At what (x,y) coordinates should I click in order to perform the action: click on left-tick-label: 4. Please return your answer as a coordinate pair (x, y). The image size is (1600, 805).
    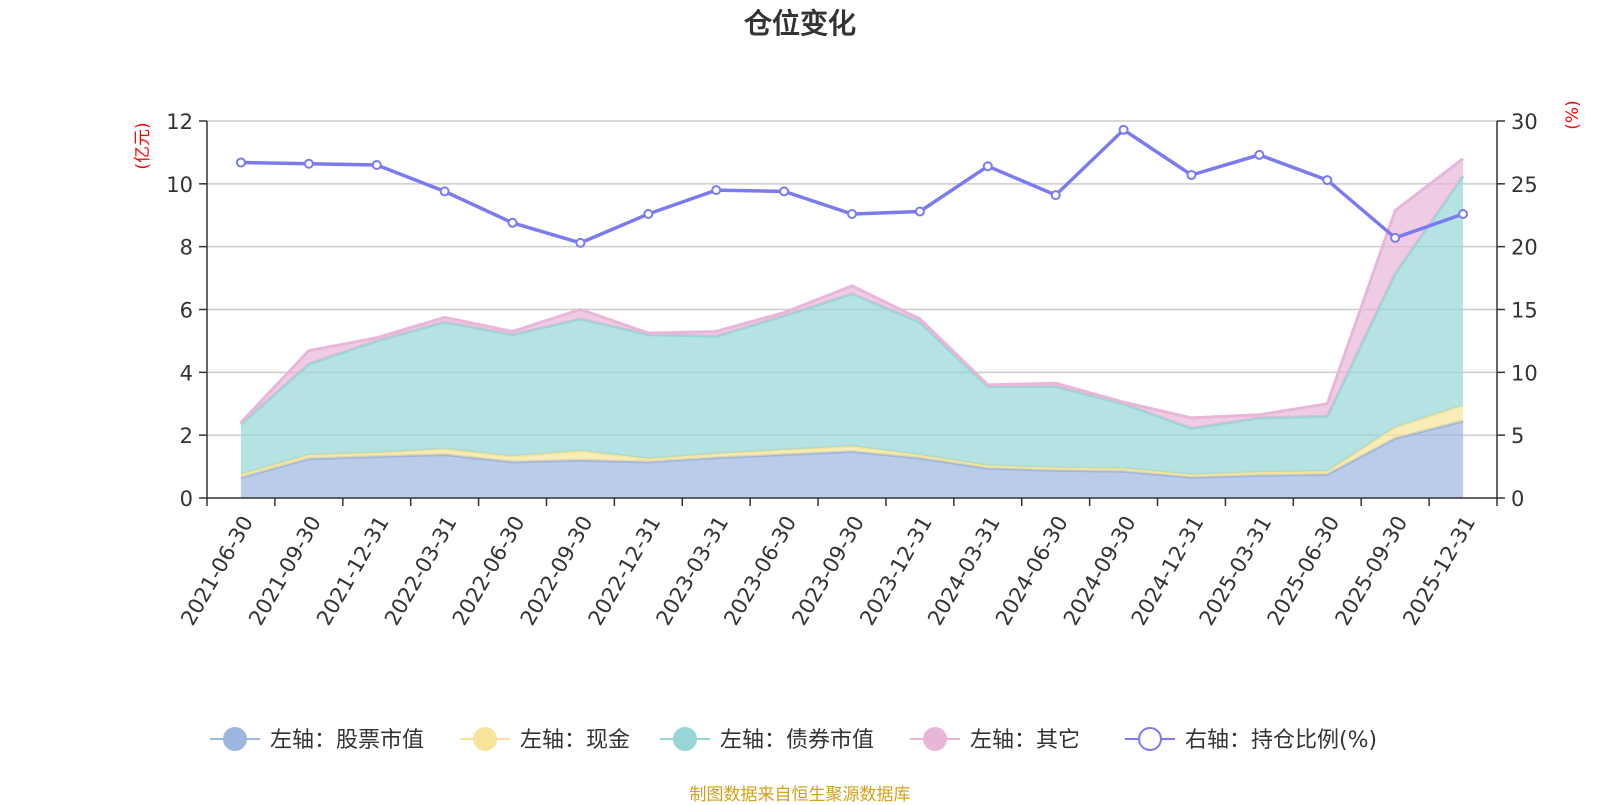
    Looking at the image, I should click on (186, 373).